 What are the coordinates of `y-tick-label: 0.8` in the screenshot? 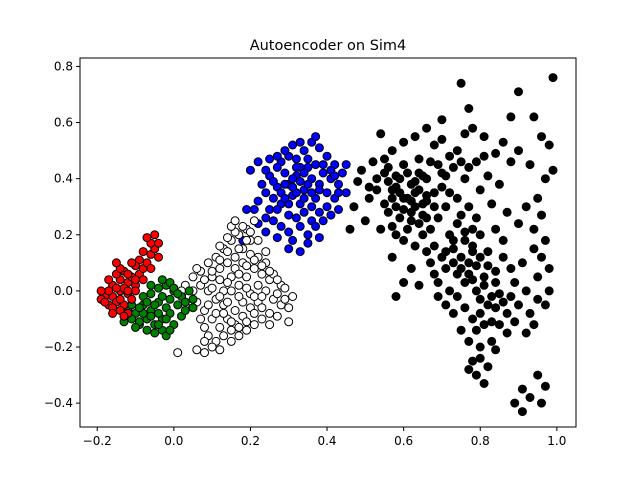 It's located at (63, 66).